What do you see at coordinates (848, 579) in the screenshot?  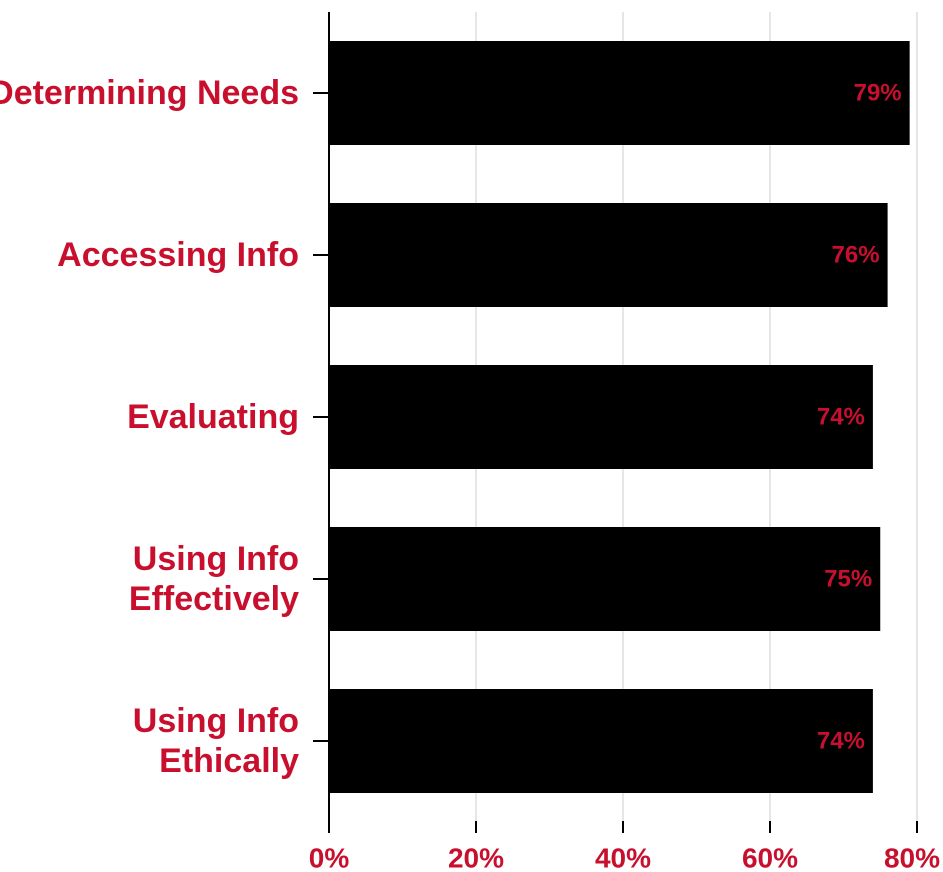 I see `data-label: 75%` at bounding box center [848, 579].